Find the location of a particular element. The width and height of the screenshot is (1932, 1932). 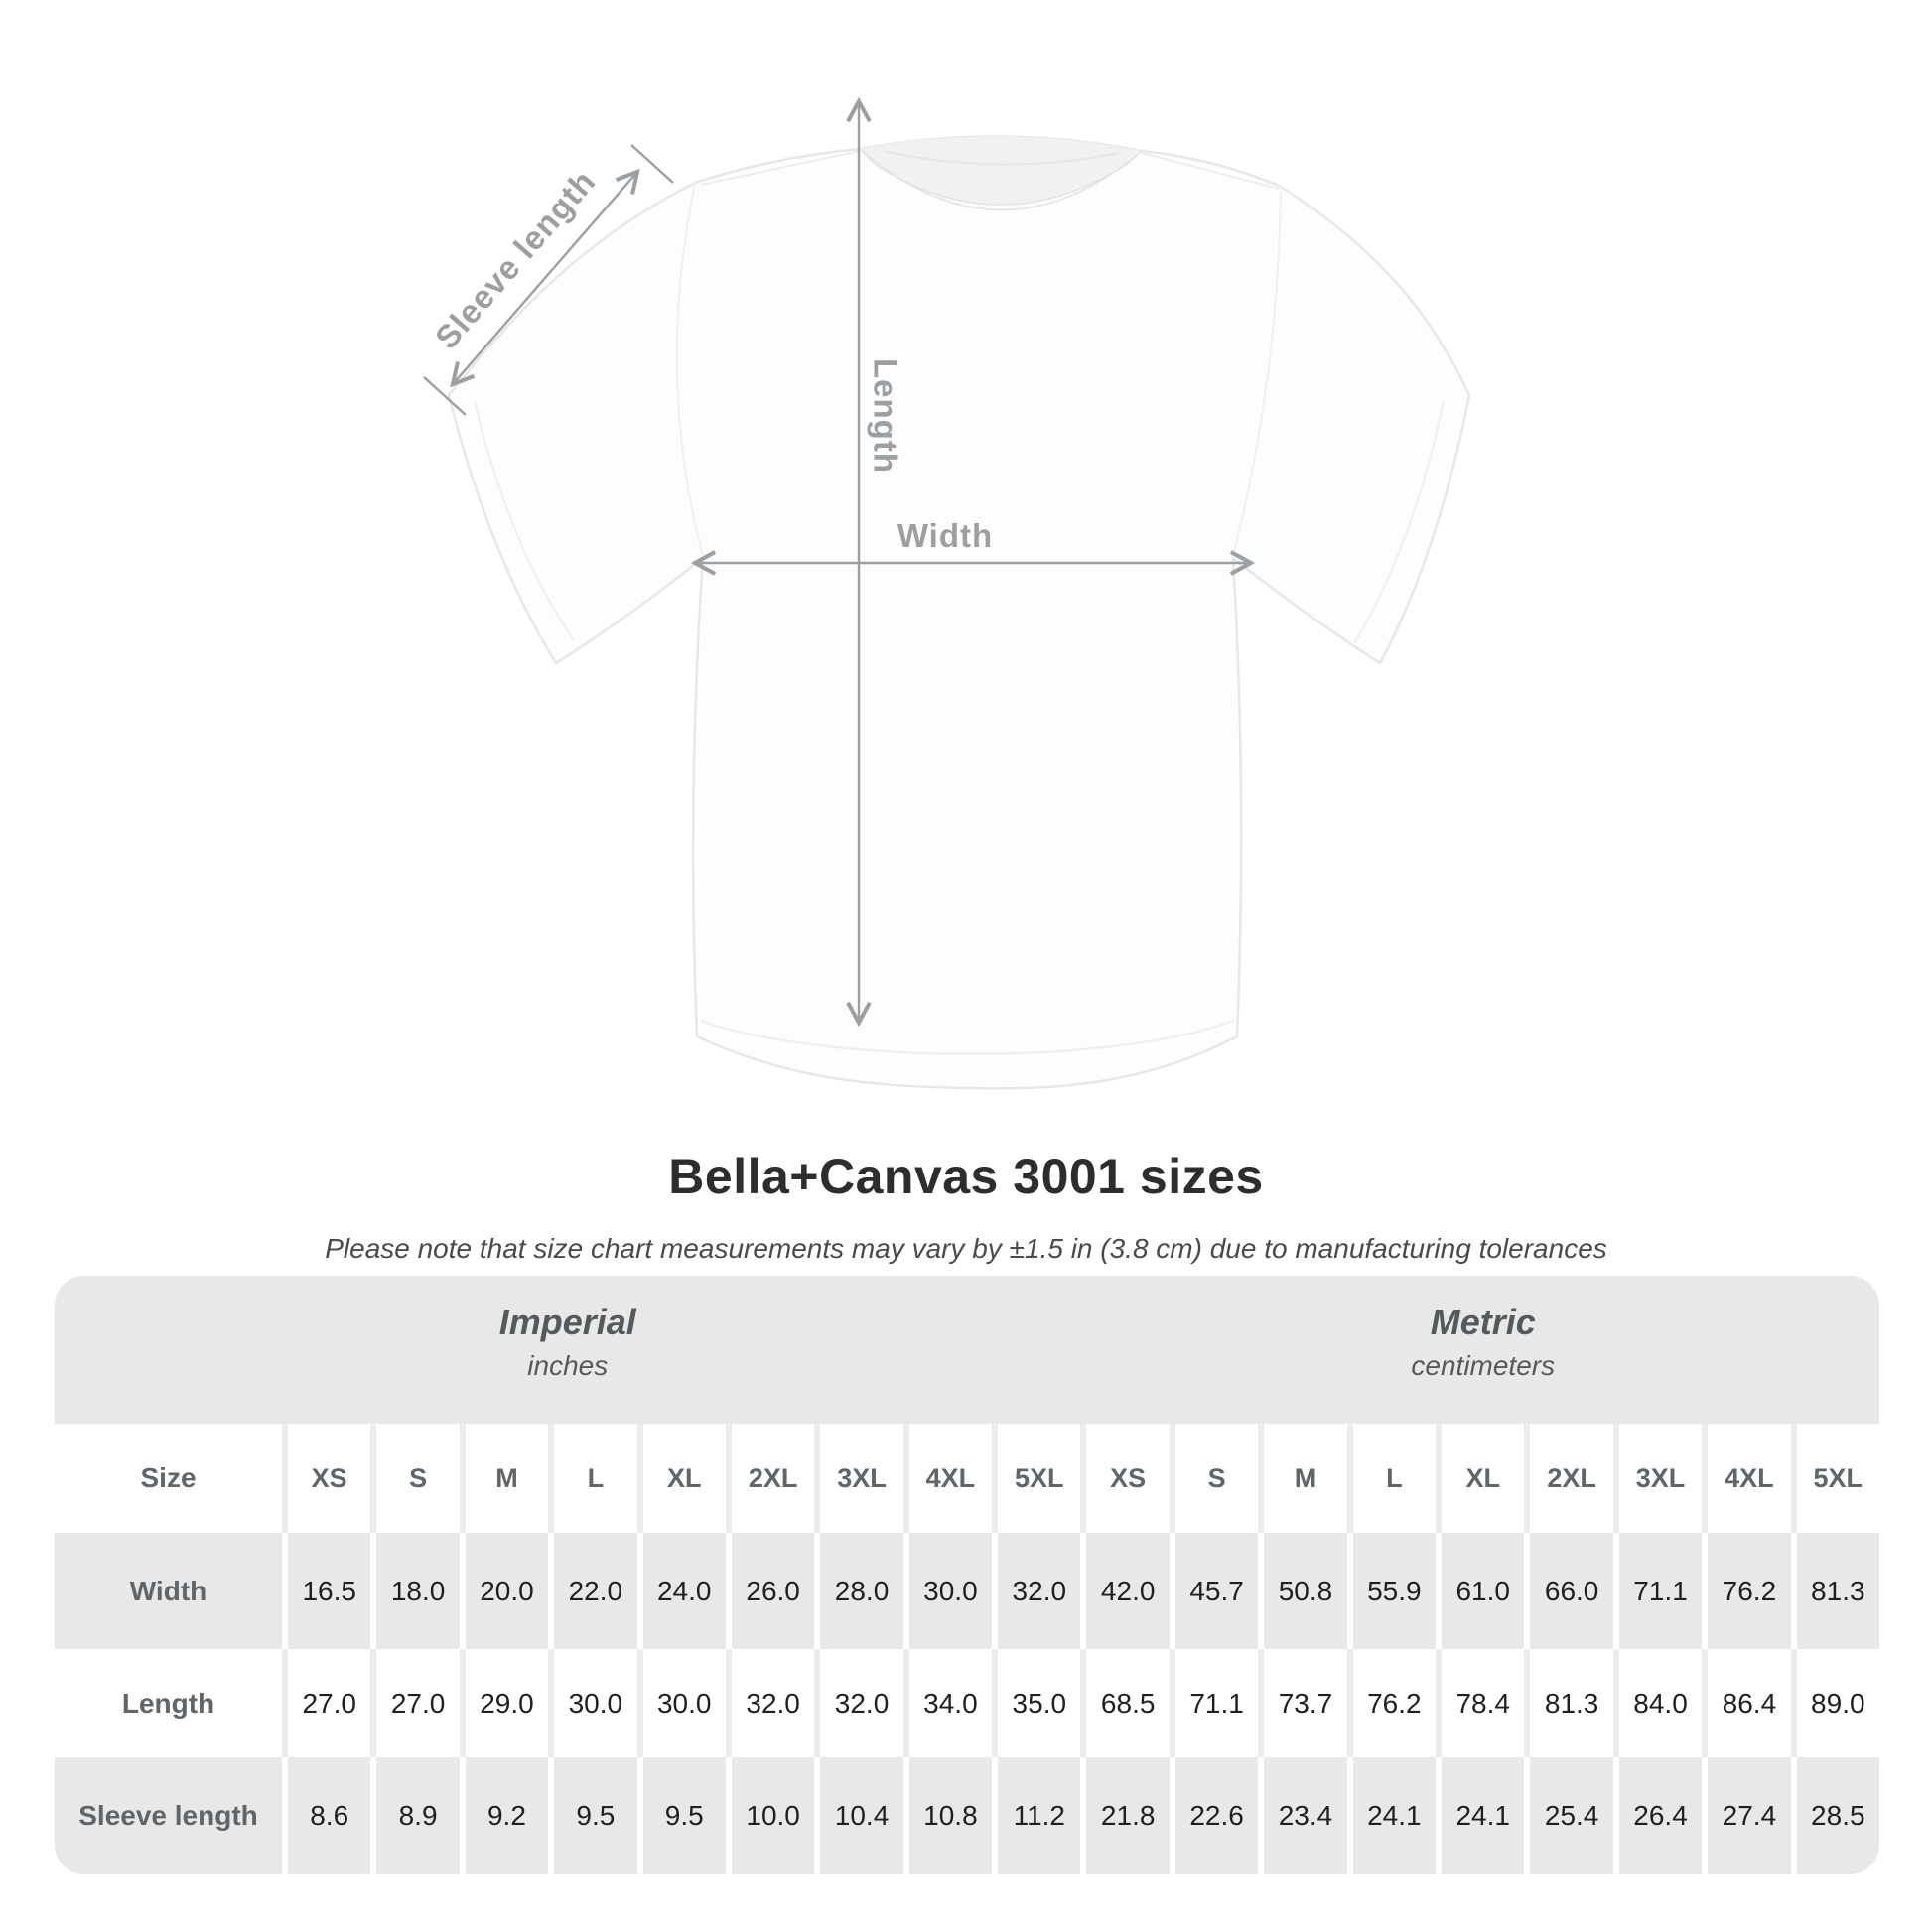

width-cell: 81.3 is located at coordinates (1838, 1591).